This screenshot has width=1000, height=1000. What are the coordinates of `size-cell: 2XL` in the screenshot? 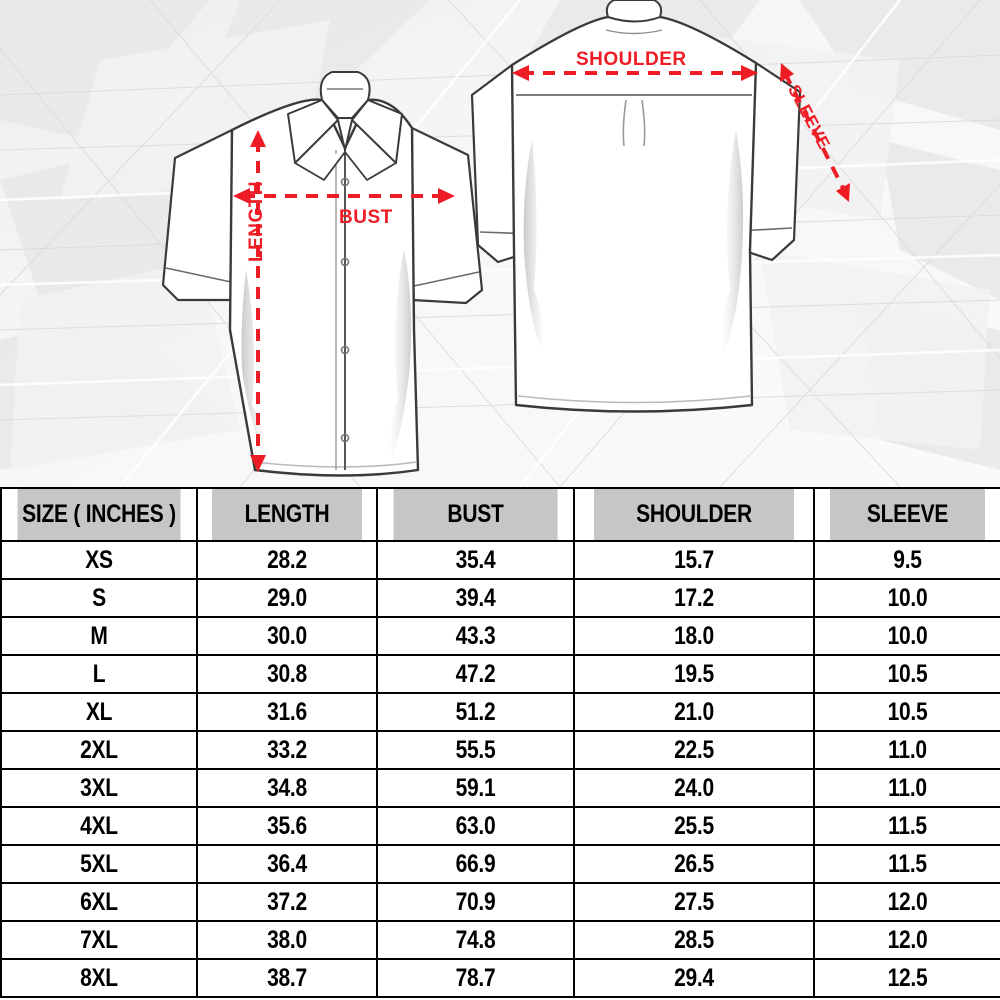 It's located at (99, 750).